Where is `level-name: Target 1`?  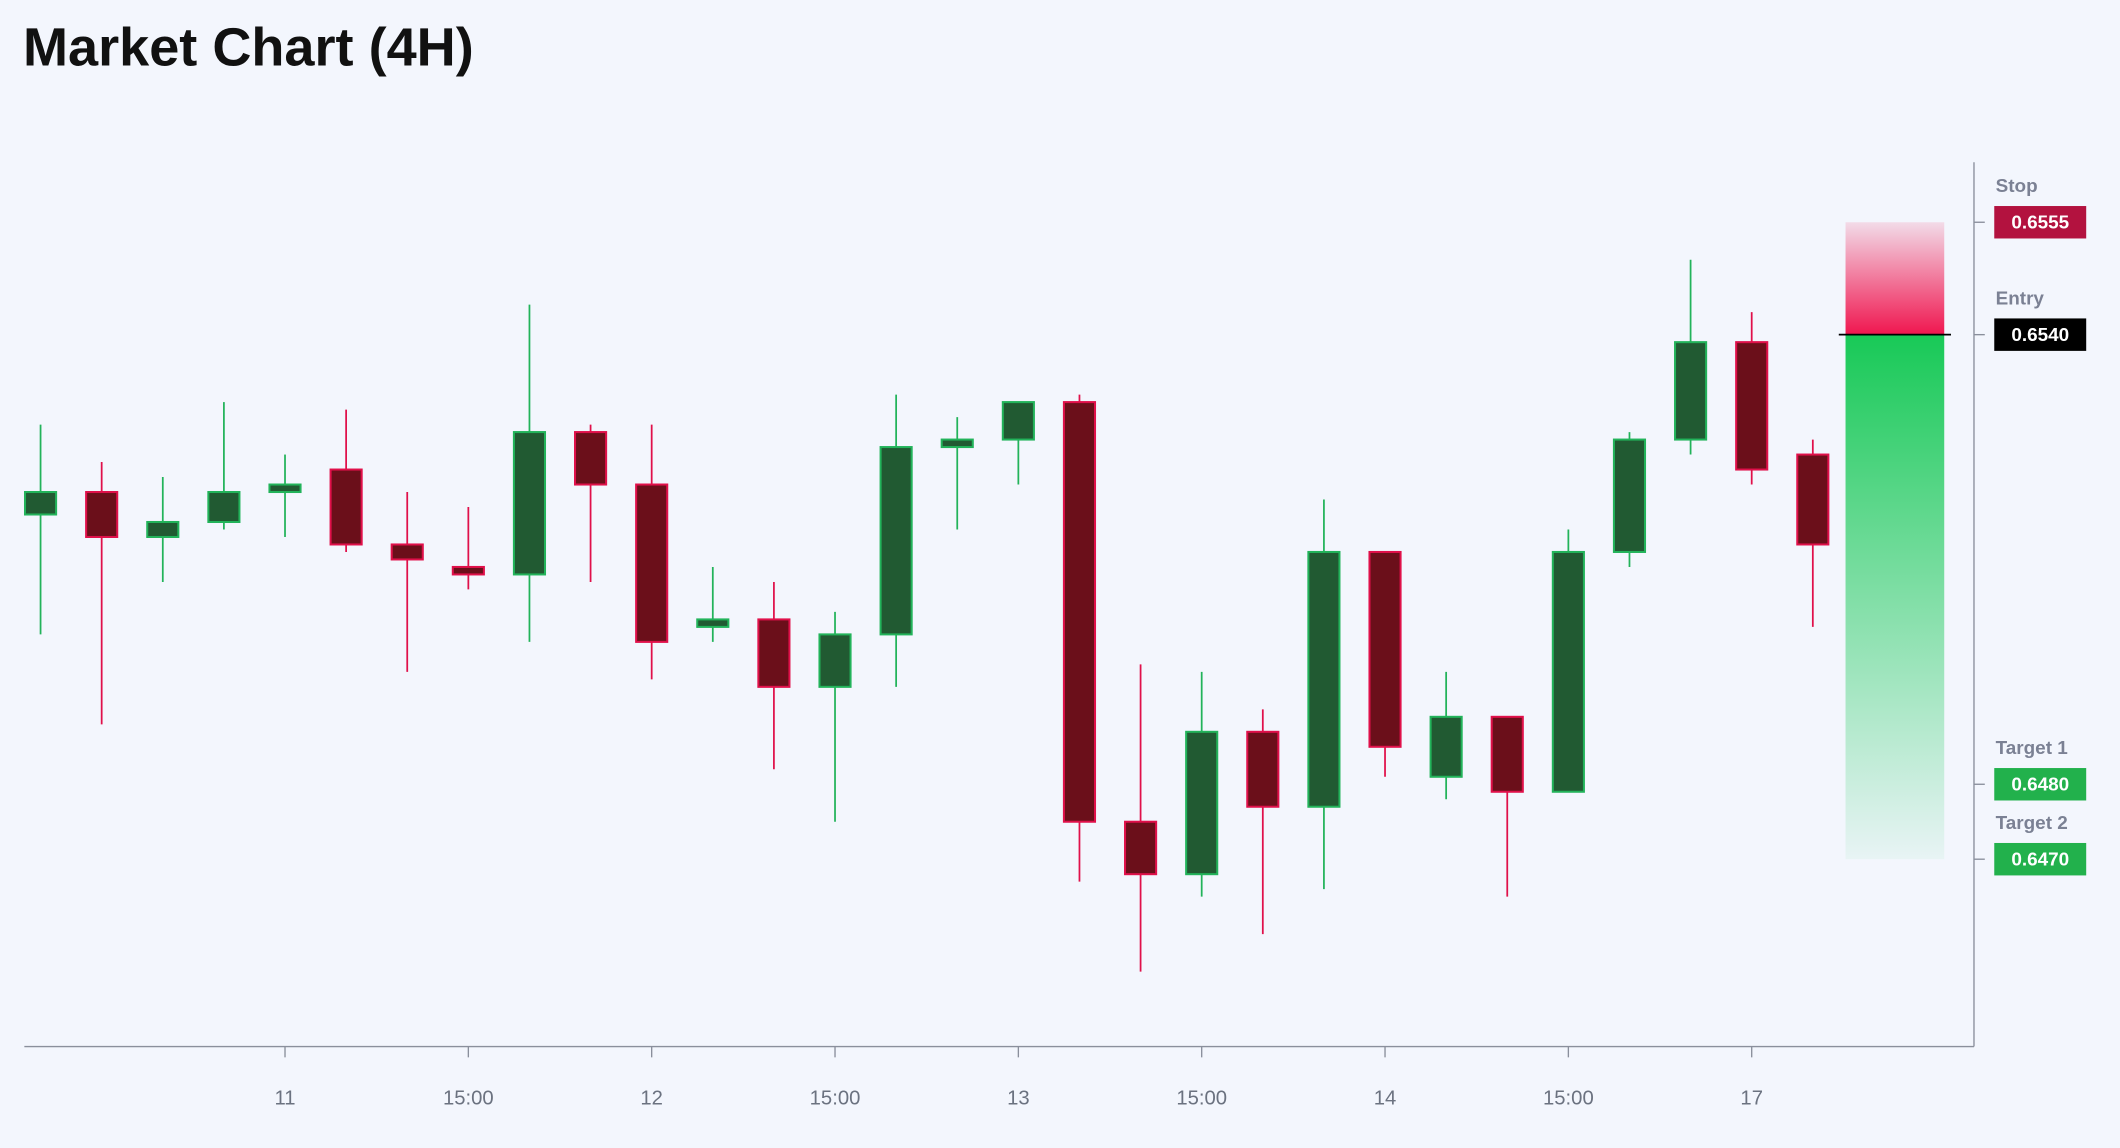
level-name: Target 1 is located at coordinates (2032, 748).